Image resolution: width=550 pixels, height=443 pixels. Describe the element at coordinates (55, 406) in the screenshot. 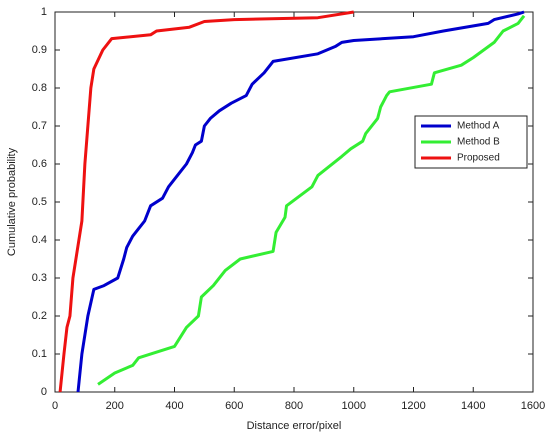

I see `x-tick-label: 0` at that location.